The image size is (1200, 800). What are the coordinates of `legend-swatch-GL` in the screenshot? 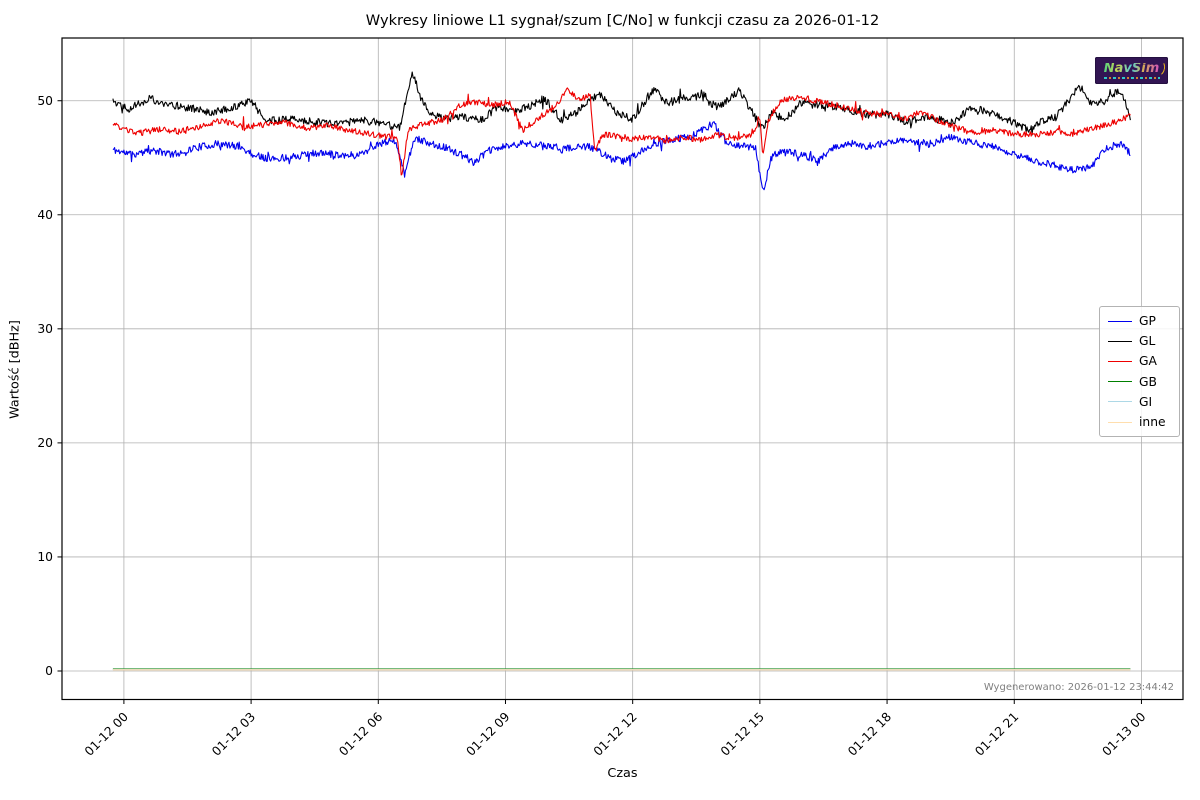 It's located at (1120, 341).